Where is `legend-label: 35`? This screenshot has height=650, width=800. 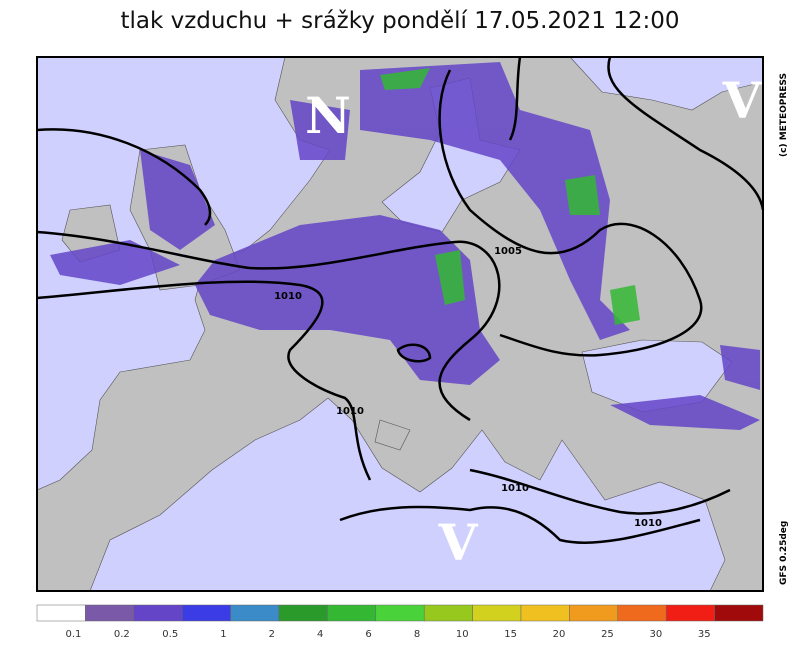 legend-label: 35 is located at coordinates (704, 634).